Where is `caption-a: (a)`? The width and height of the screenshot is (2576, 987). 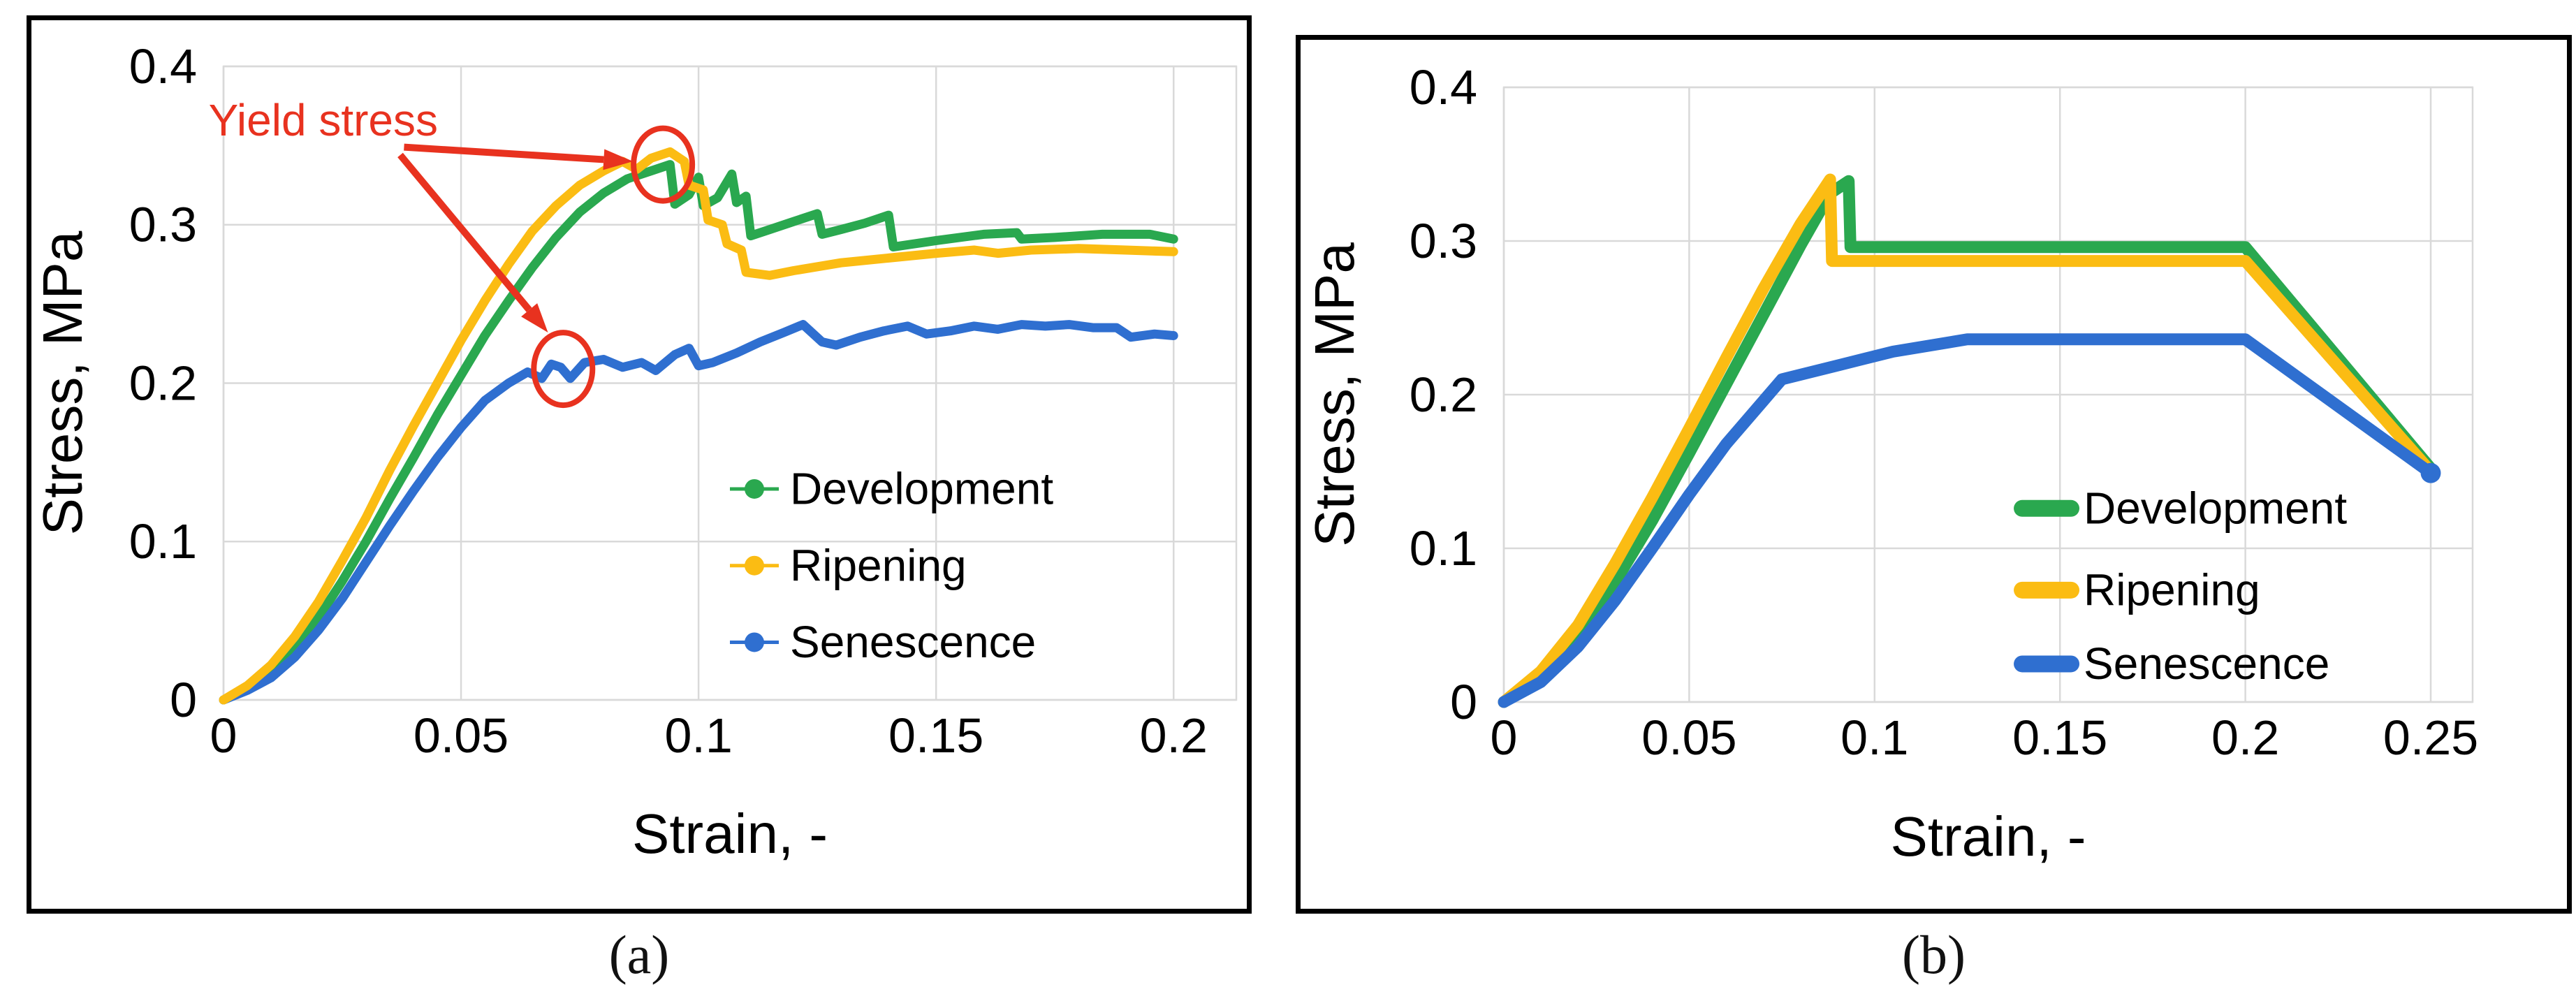 caption-a: (a) is located at coordinates (639, 954).